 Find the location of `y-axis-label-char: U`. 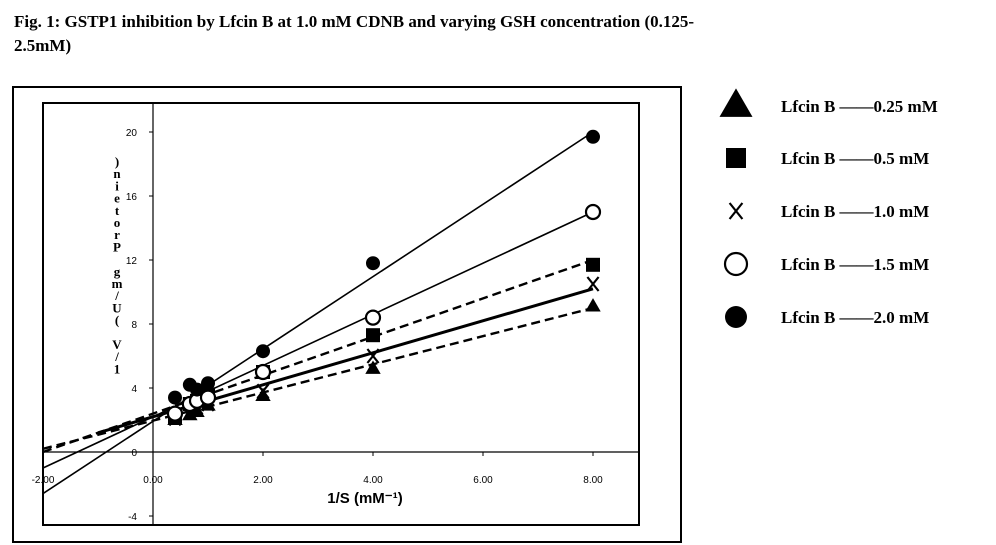

y-axis-label-char: U is located at coordinates (117, 307).